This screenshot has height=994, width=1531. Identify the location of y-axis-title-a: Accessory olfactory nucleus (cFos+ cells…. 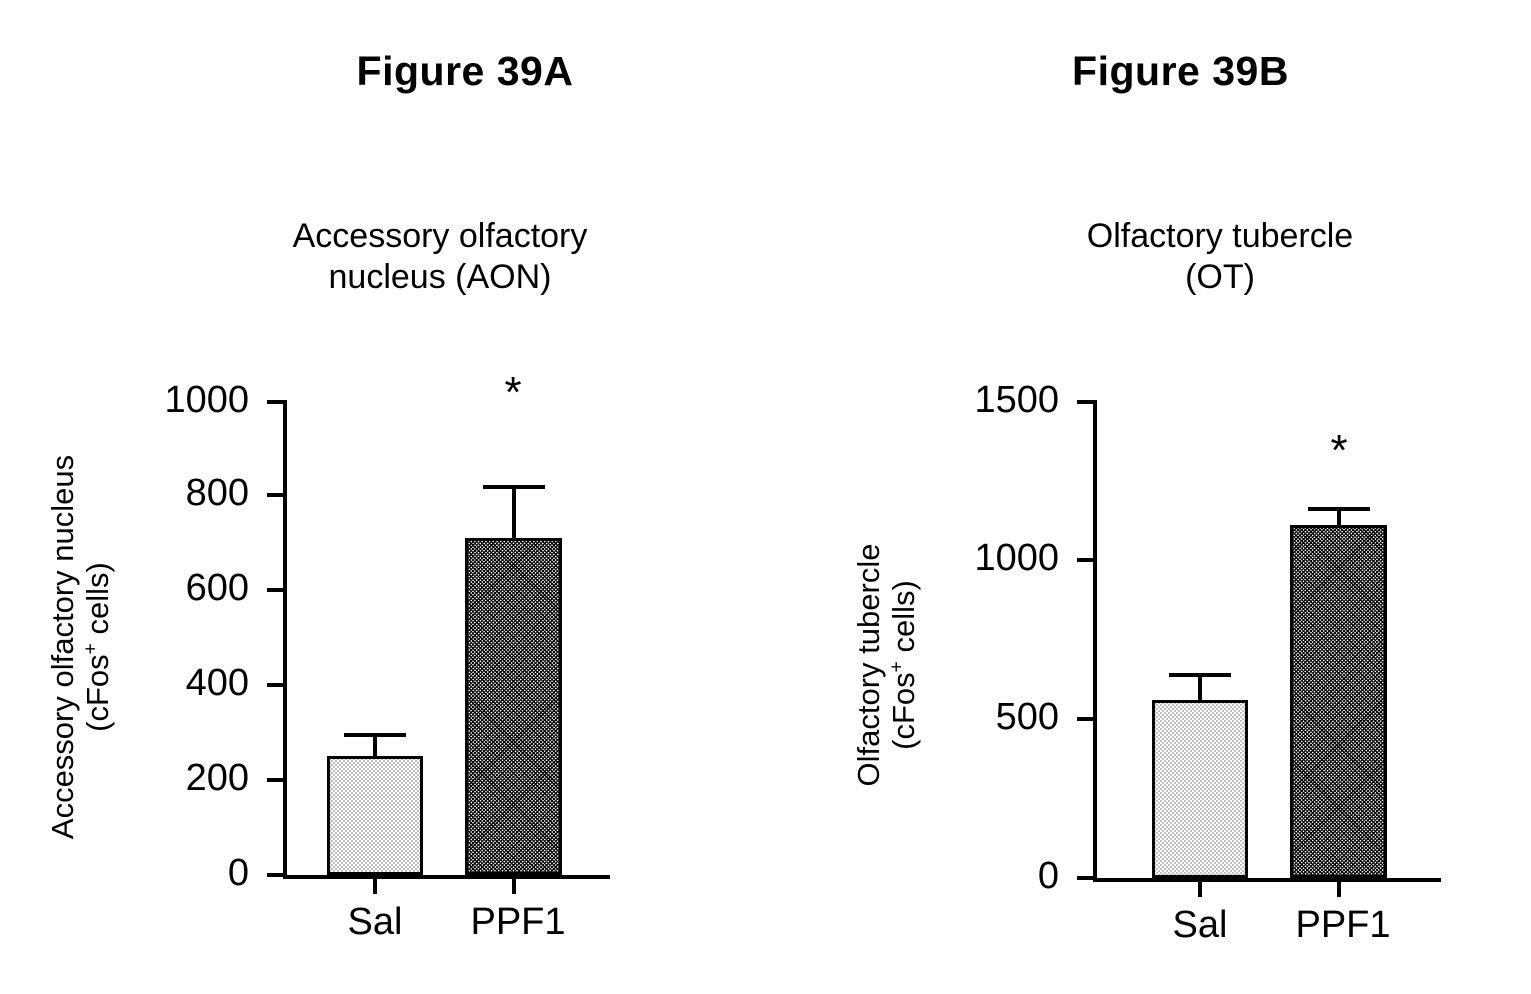
(80, 647).